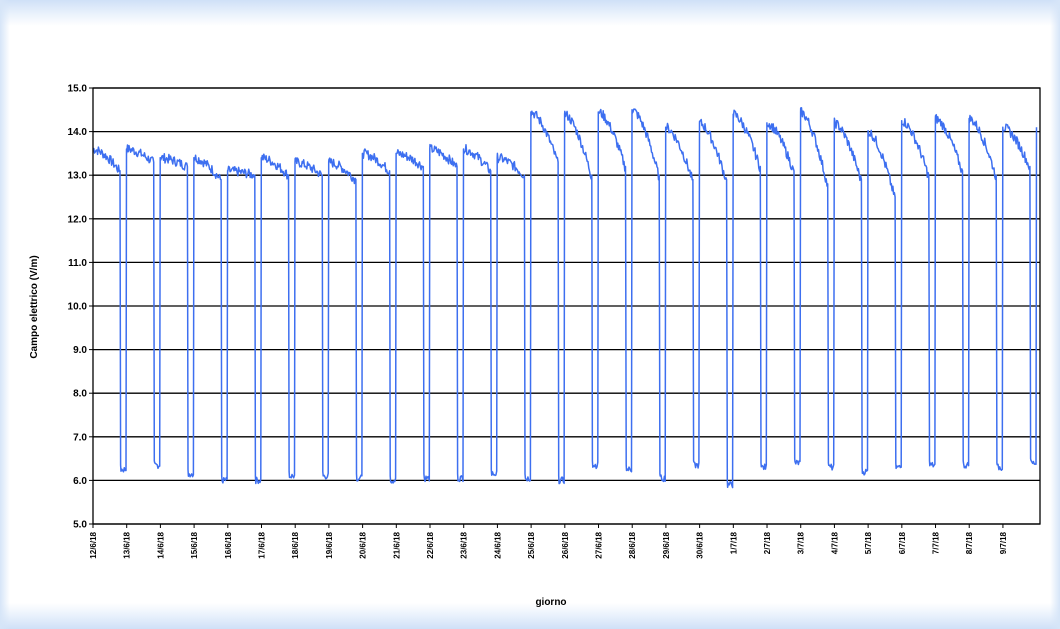 Image resolution: width=1060 pixels, height=629 pixels. I want to click on xtick-label-12: 24/6/18, so click(497, 544).